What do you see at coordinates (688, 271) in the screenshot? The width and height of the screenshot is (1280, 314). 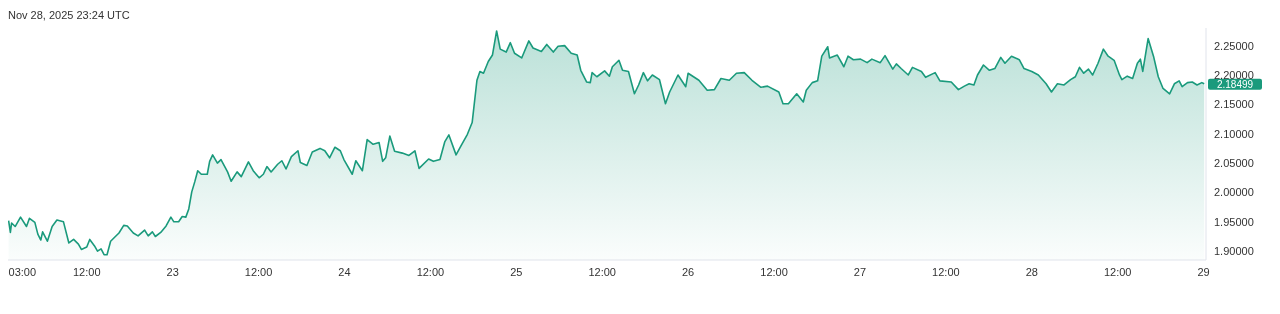 I see `x-tick-label: 26` at bounding box center [688, 271].